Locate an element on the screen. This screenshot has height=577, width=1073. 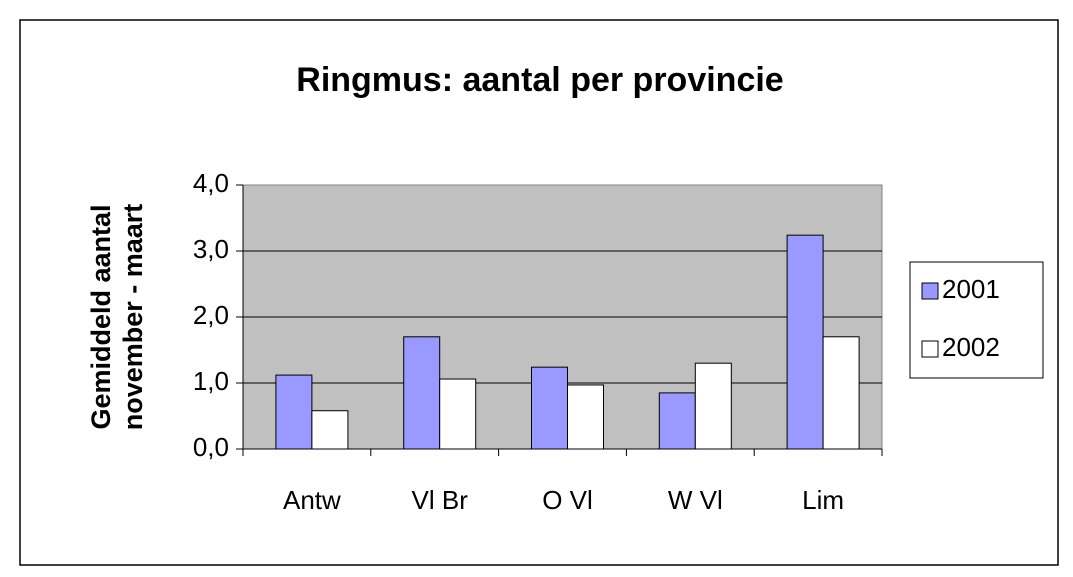
x-tick-label: O Vl is located at coordinates (567, 500).